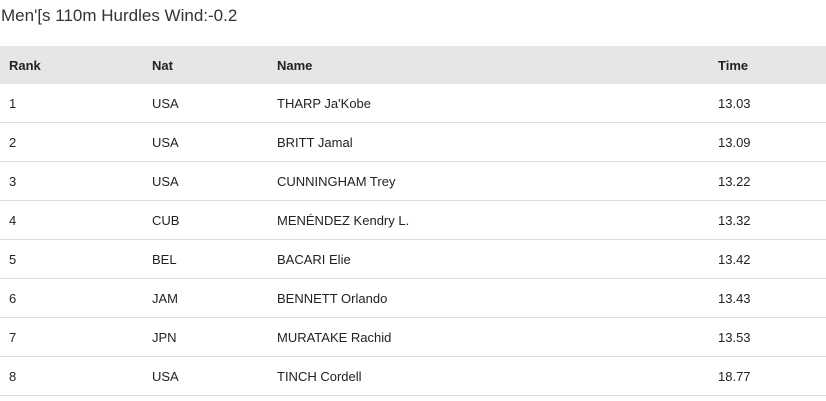  Describe the element at coordinates (205, 259) in the screenshot. I see `table-cell: BEL` at that location.